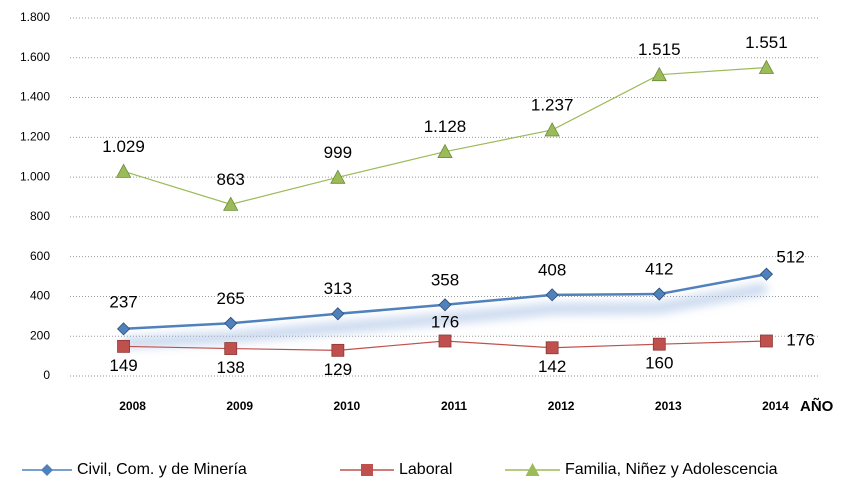  Describe the element at coordinates (231, 179) in the screenshot. I see `data-label: 863` at that location.